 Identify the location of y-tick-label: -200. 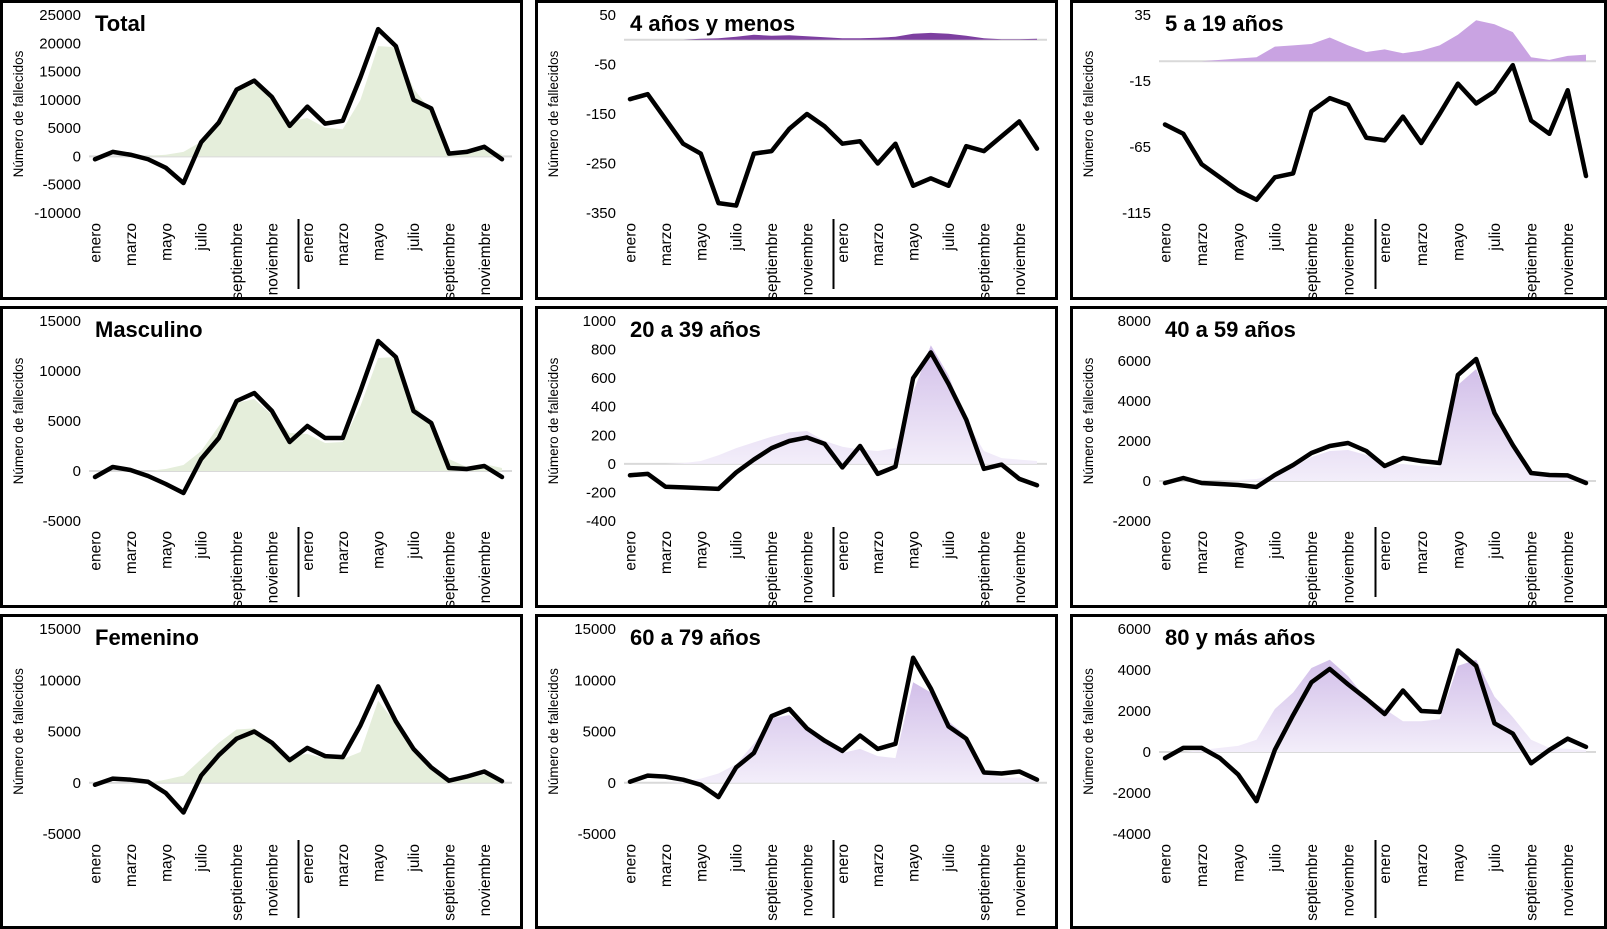
(601, 492).